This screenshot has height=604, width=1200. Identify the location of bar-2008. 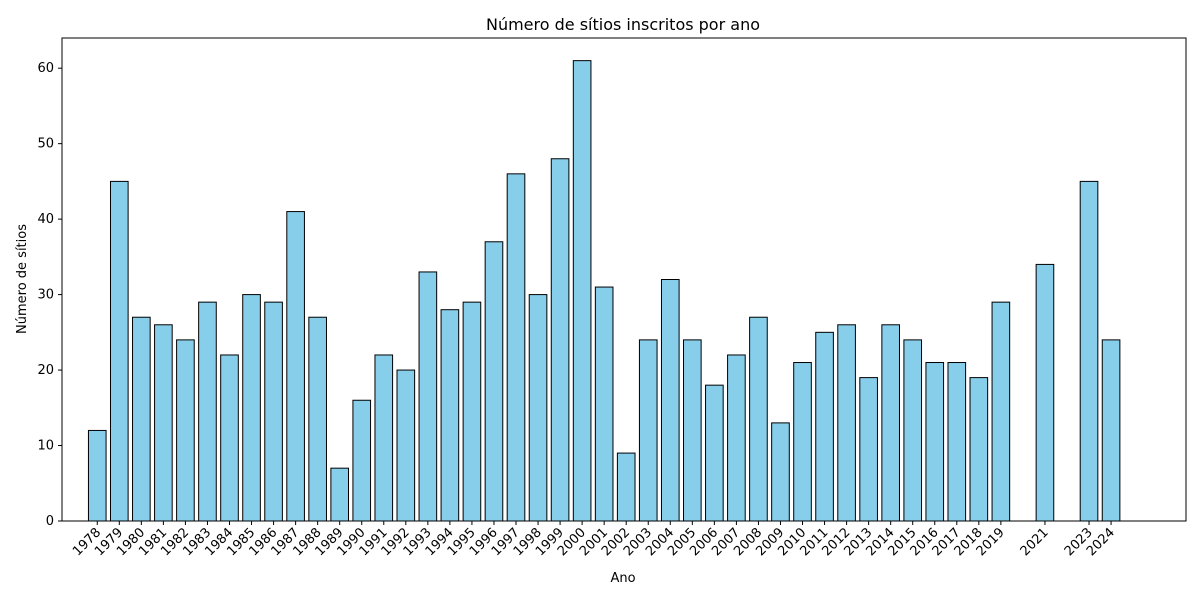
(758, 419).